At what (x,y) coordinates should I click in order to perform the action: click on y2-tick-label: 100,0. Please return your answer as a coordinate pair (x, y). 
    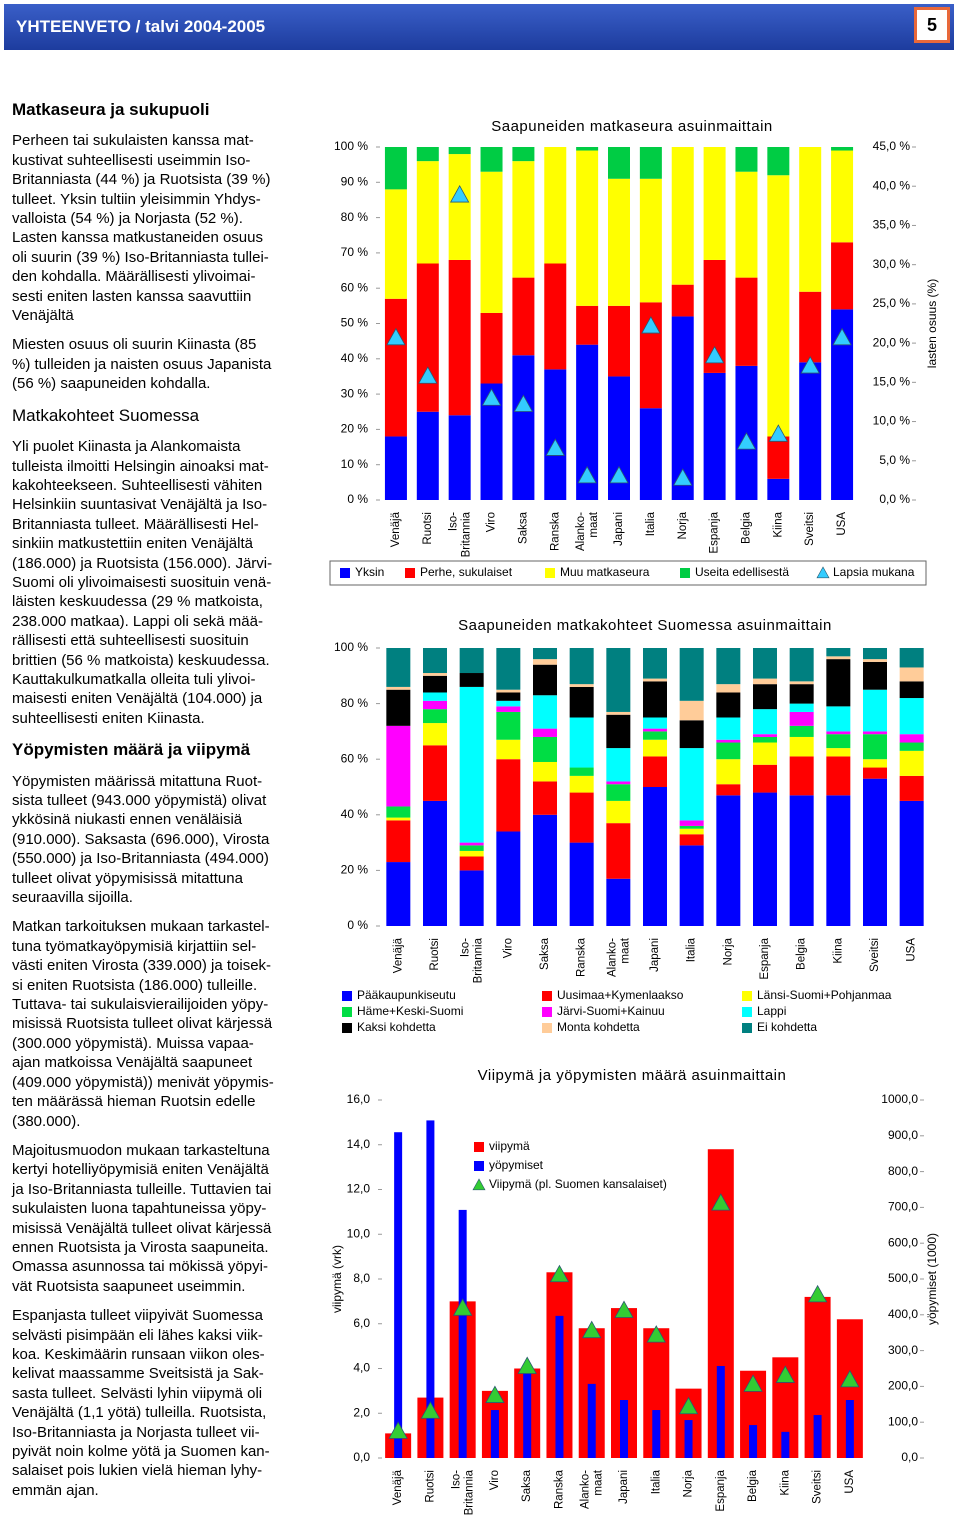
    Looking at the image, I should click on (903, 1421).